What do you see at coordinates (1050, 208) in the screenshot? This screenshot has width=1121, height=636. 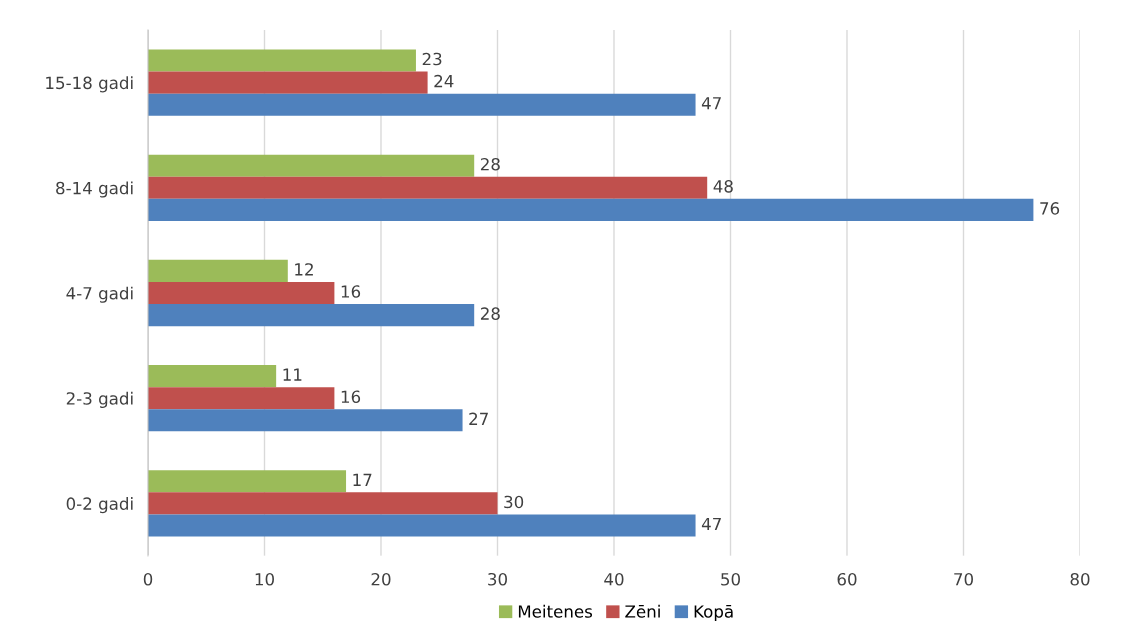 I see `data-label: 76` at bounding box center [1050, 208].